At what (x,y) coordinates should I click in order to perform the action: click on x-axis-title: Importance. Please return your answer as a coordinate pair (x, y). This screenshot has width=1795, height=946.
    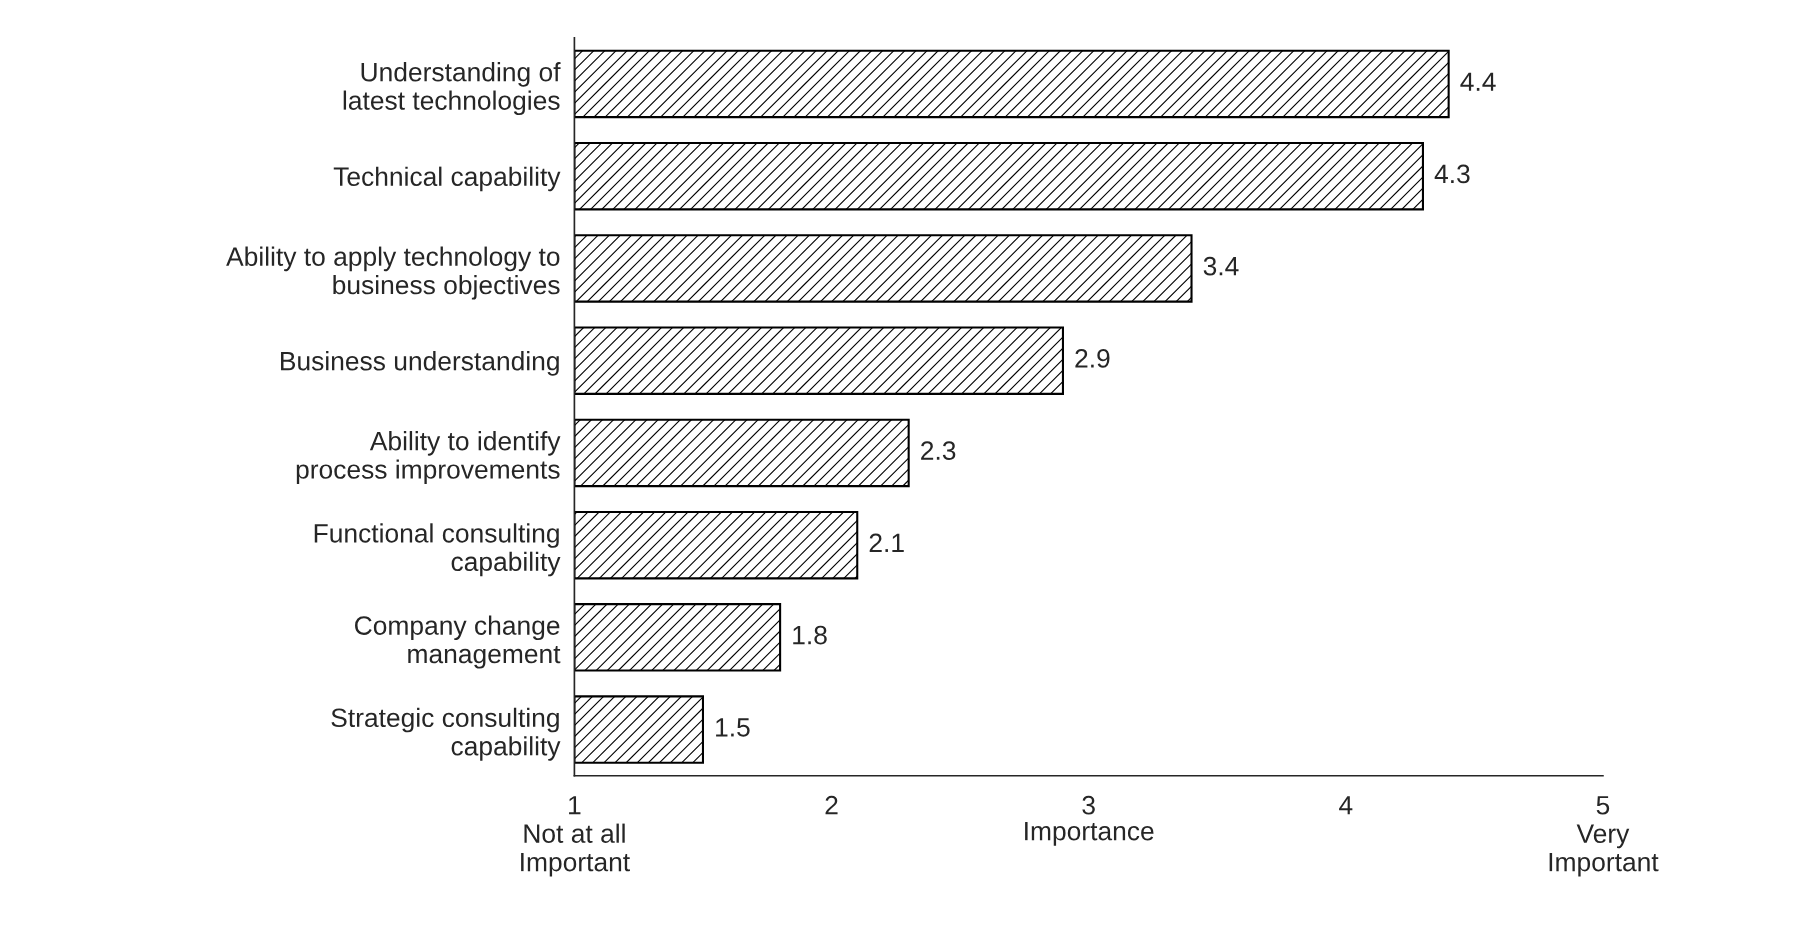
    Looking at the image, I should click on (1089, 834).